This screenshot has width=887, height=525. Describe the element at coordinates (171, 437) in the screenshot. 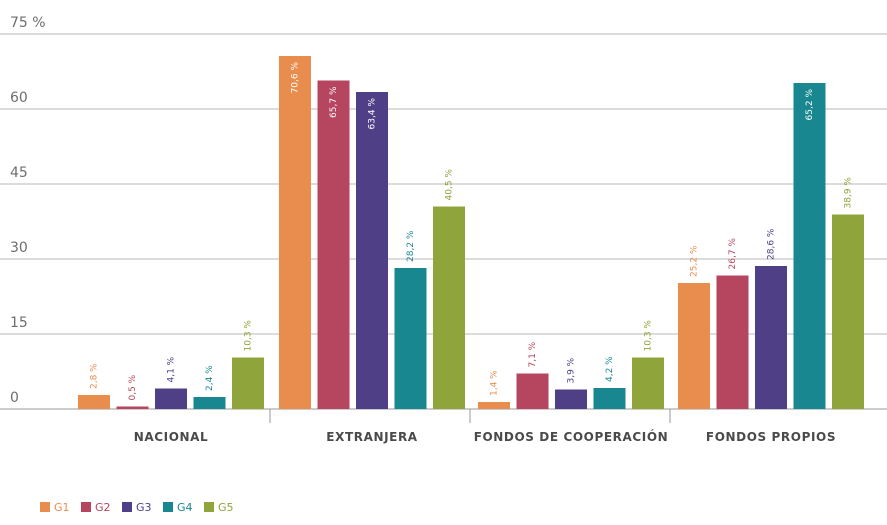

I see `category-label: NACIONAL` at that location.